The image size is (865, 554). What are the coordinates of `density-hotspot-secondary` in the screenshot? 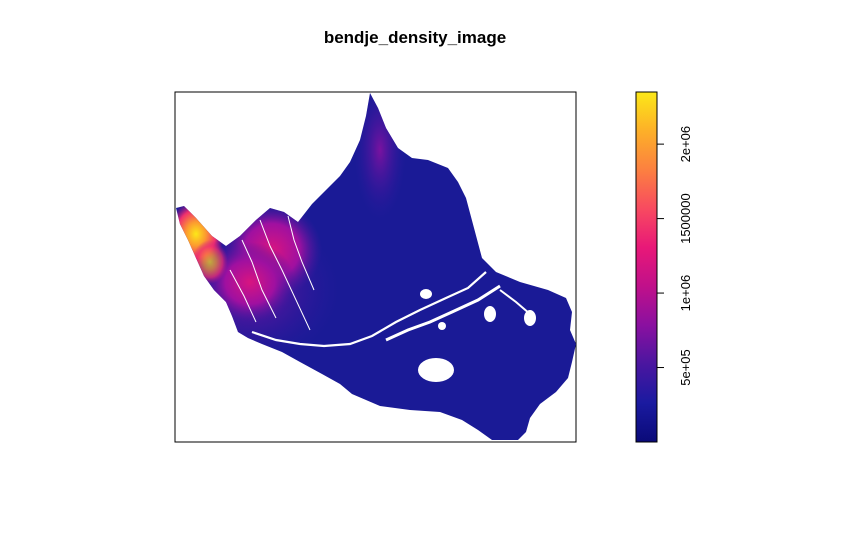 It's located at (210, 262).